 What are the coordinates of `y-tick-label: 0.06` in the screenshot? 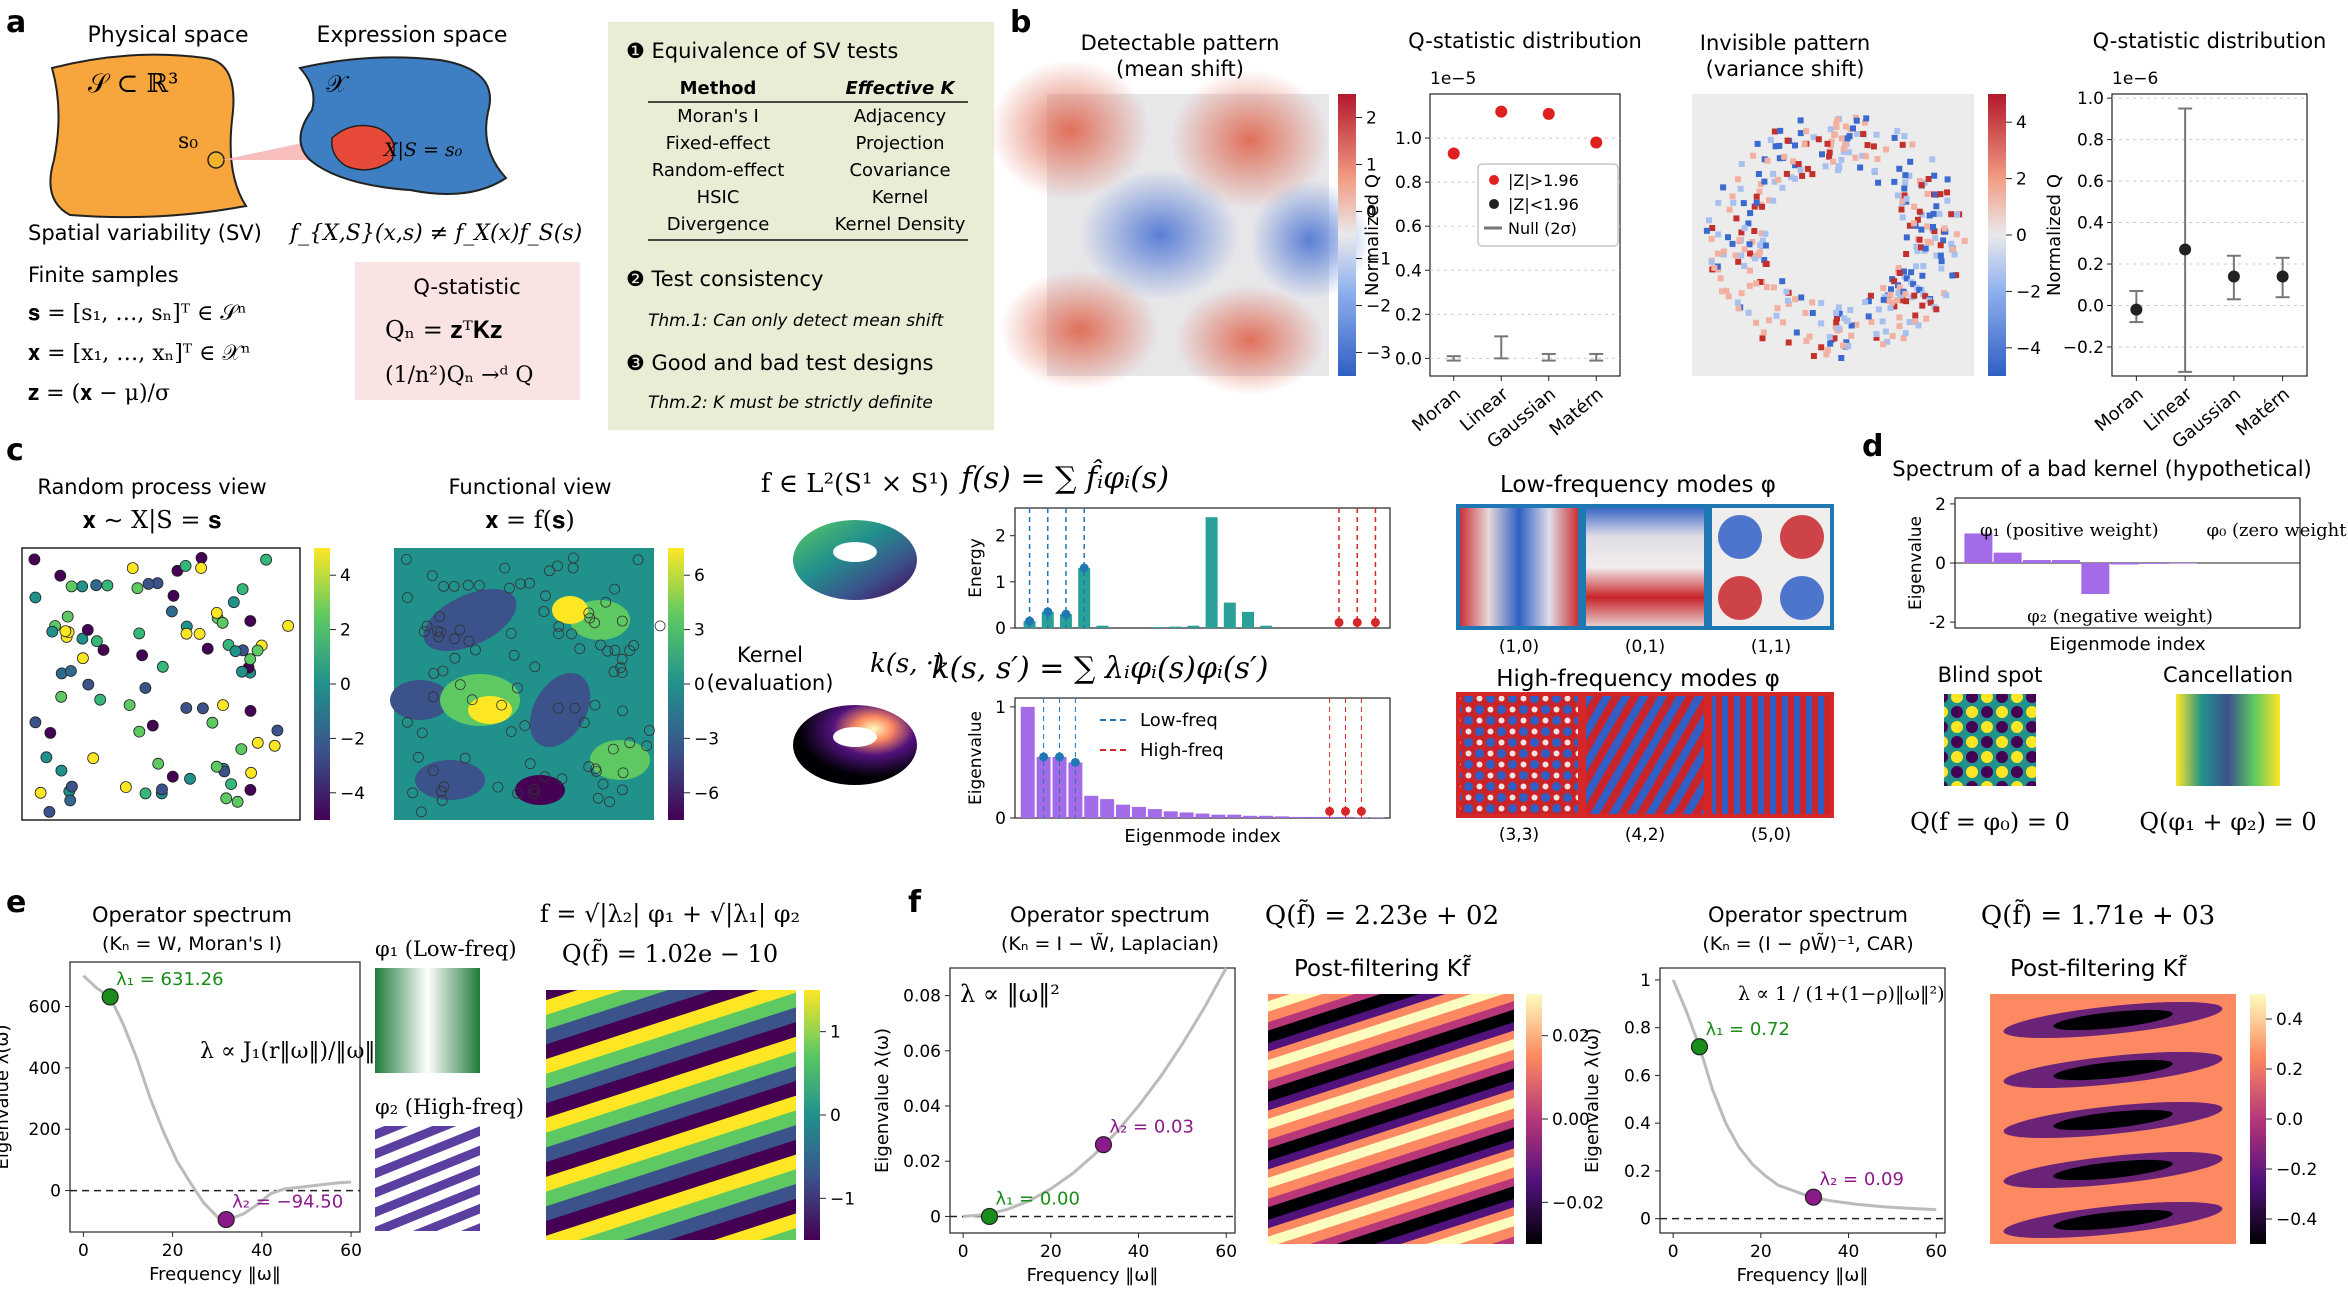 It's located at (922, 1052).